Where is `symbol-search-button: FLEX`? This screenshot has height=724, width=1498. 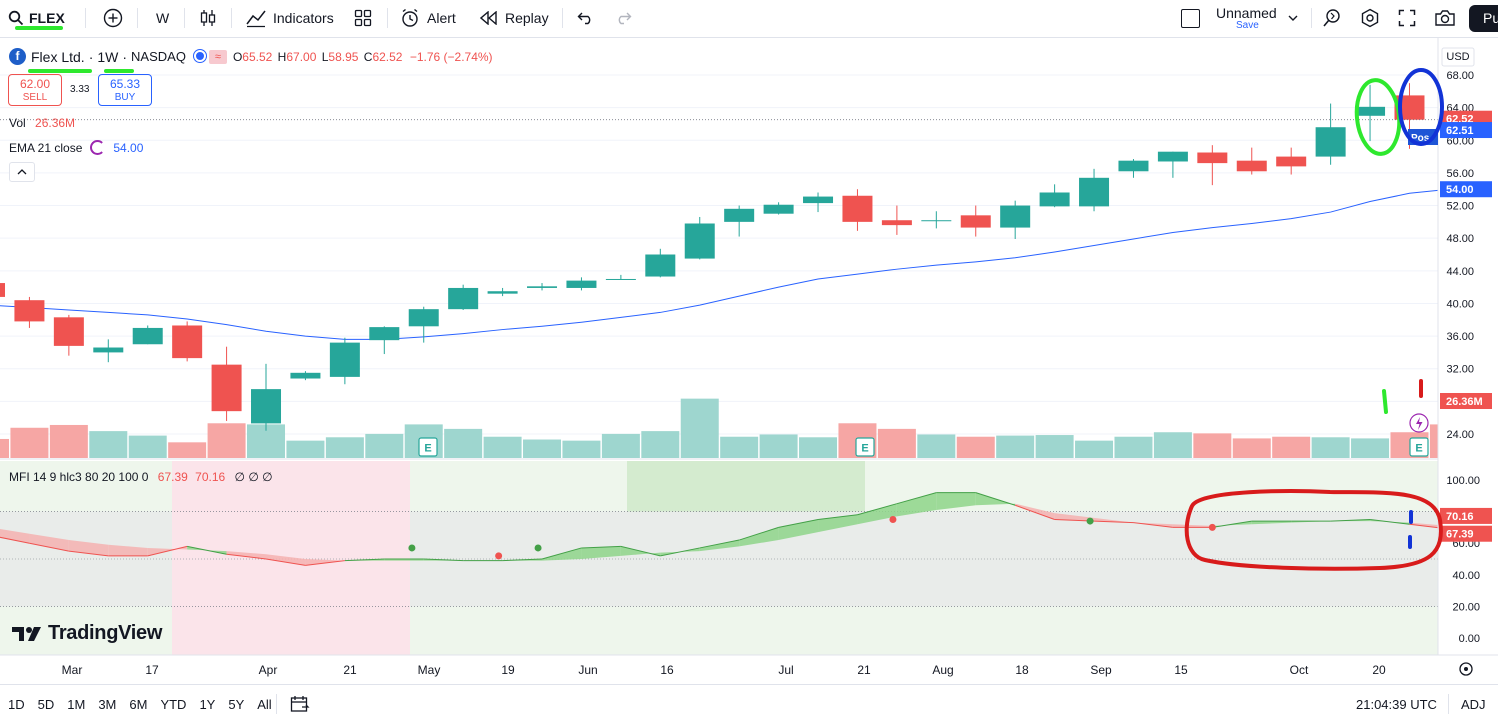 symbol-search-button: FLEX is located at coordinates (36, 18).